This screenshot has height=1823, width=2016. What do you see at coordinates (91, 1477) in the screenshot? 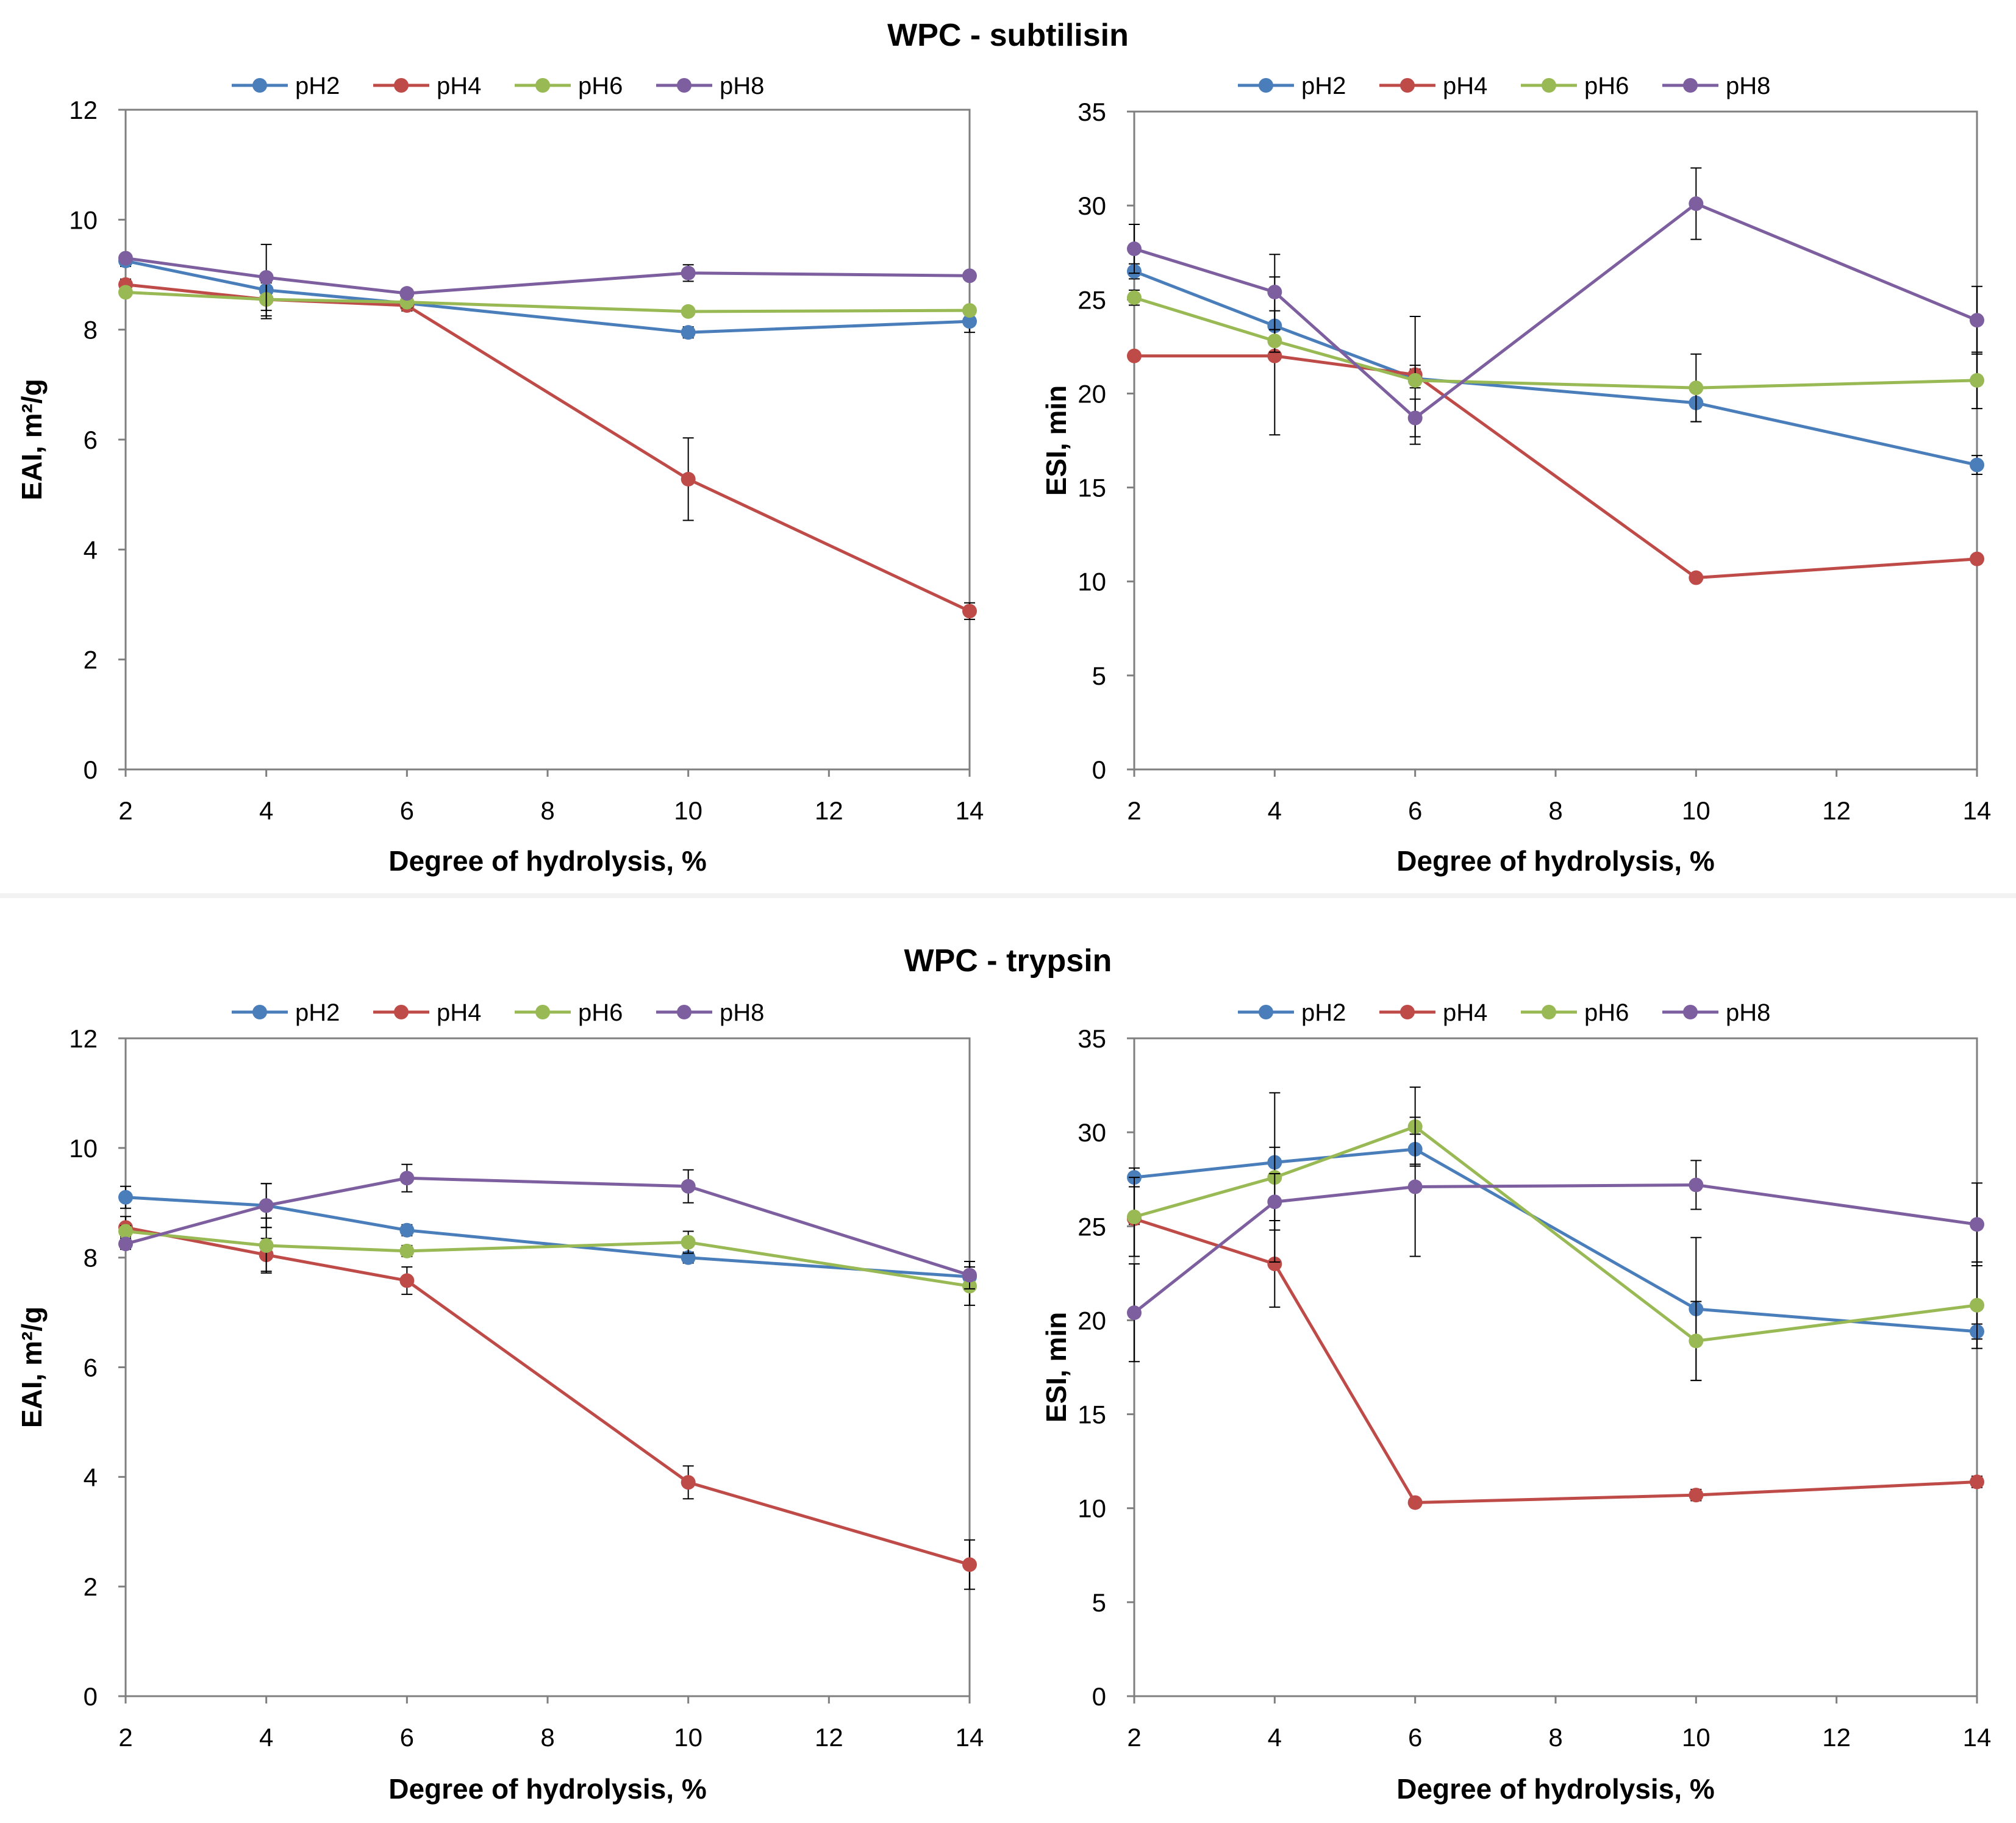
I see `y-tick-label: 4` at bounding box center [91, 1477].